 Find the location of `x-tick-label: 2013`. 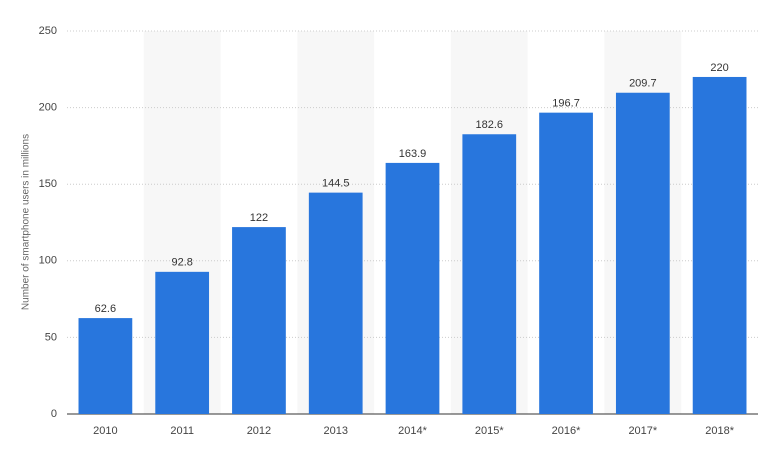

x-tick-label: 2013 is located at coordinates (335, 431).